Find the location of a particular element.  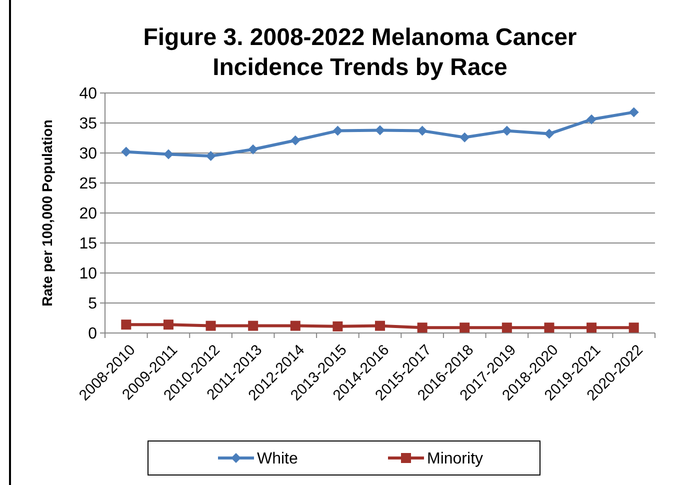

chart-title: Figure 3. 2008-2022 Melanoma Cancer Incidence Trends by Race is located at coordinates (360, 52).